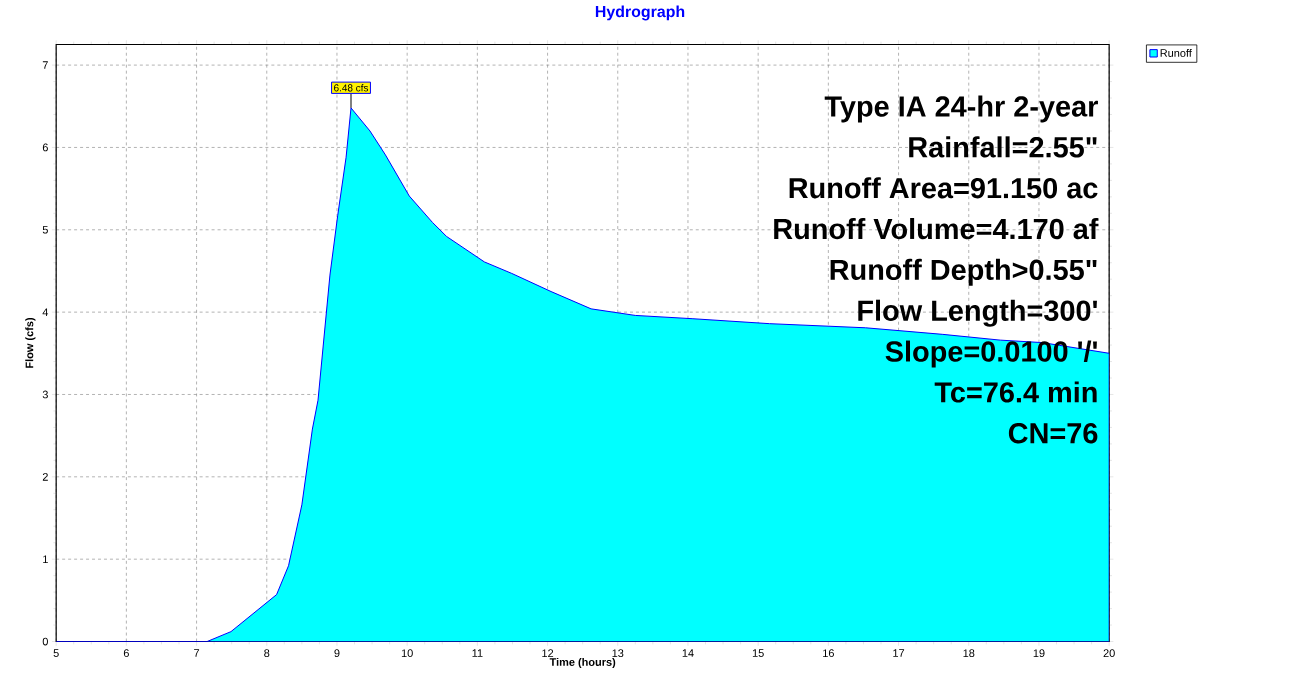 This screenshot has height=686, width=1294. Describe the element at coordinates (582, 663) in the screenshot. I see `x-axis-title: Time (hours)` at that location.